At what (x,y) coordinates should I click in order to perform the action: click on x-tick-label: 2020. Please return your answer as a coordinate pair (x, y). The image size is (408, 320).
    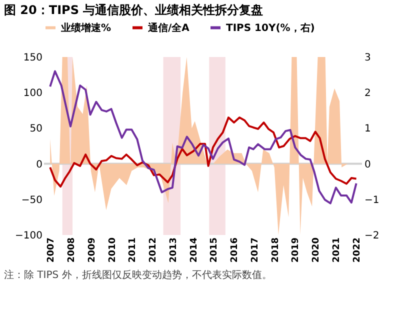
    Looking at the image, I should click on (317, 250).